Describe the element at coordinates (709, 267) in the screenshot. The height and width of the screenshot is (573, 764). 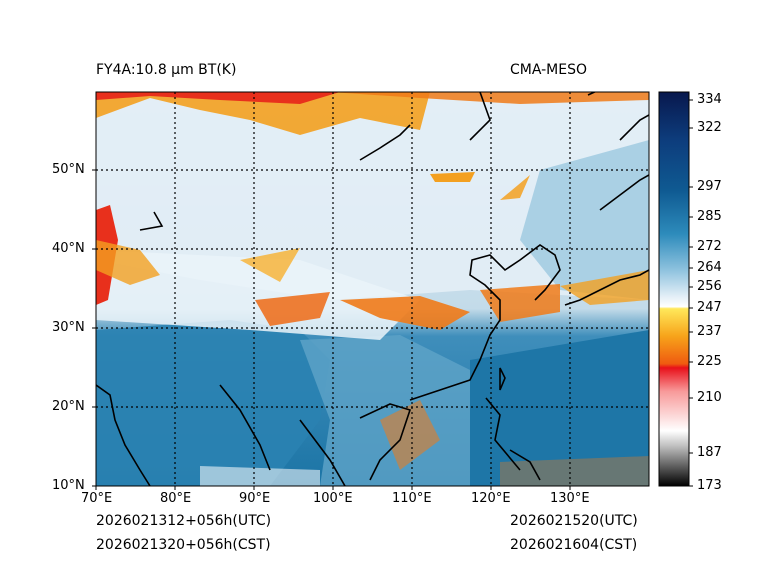
I see `colorbar-label: 264` at that location.